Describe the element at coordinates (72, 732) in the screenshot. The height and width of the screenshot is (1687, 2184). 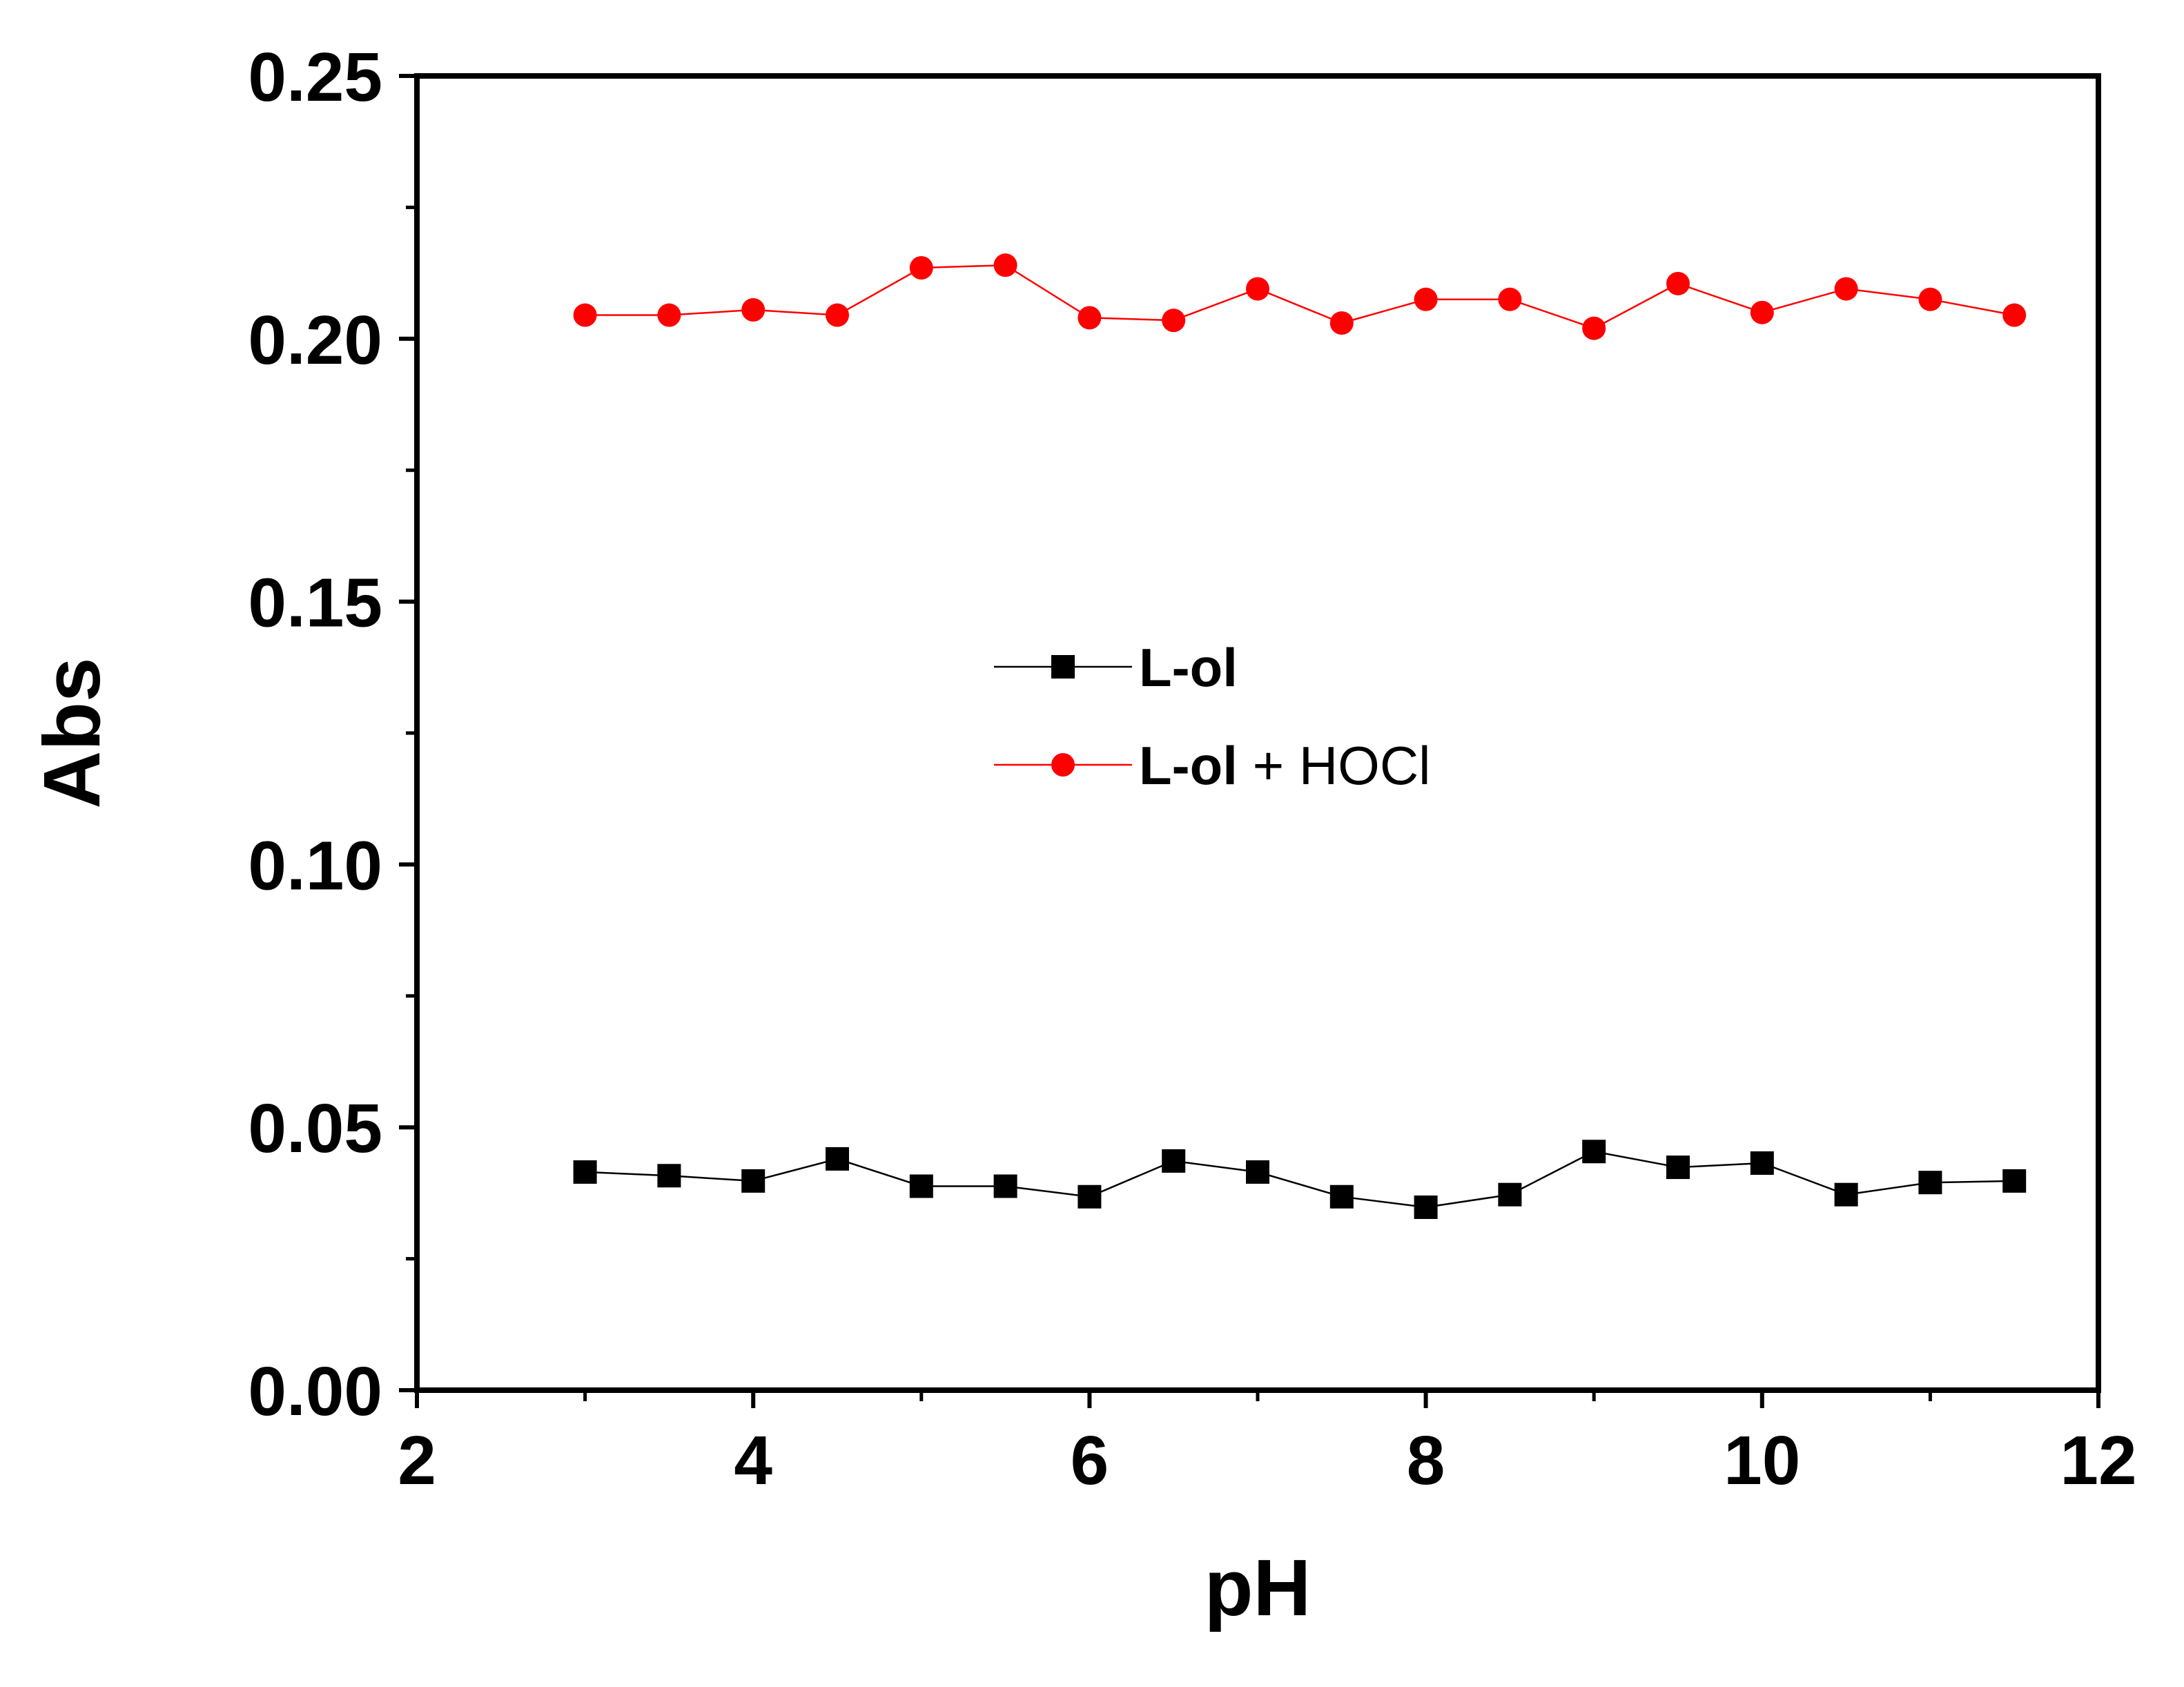
I see `y-axis-title: Abs` at that location.